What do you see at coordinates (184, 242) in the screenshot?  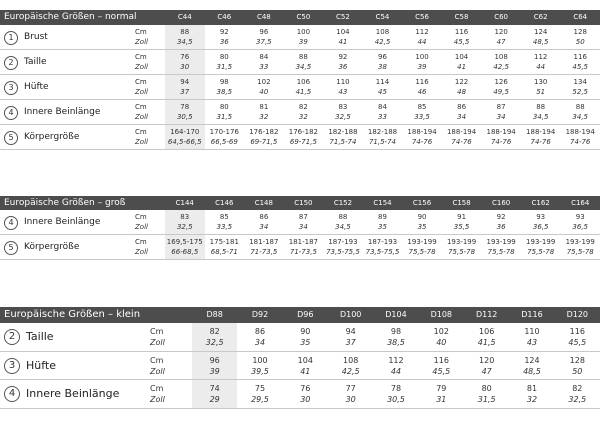 I see `size-value: 169,5-175` at bounding box center [184, 242].